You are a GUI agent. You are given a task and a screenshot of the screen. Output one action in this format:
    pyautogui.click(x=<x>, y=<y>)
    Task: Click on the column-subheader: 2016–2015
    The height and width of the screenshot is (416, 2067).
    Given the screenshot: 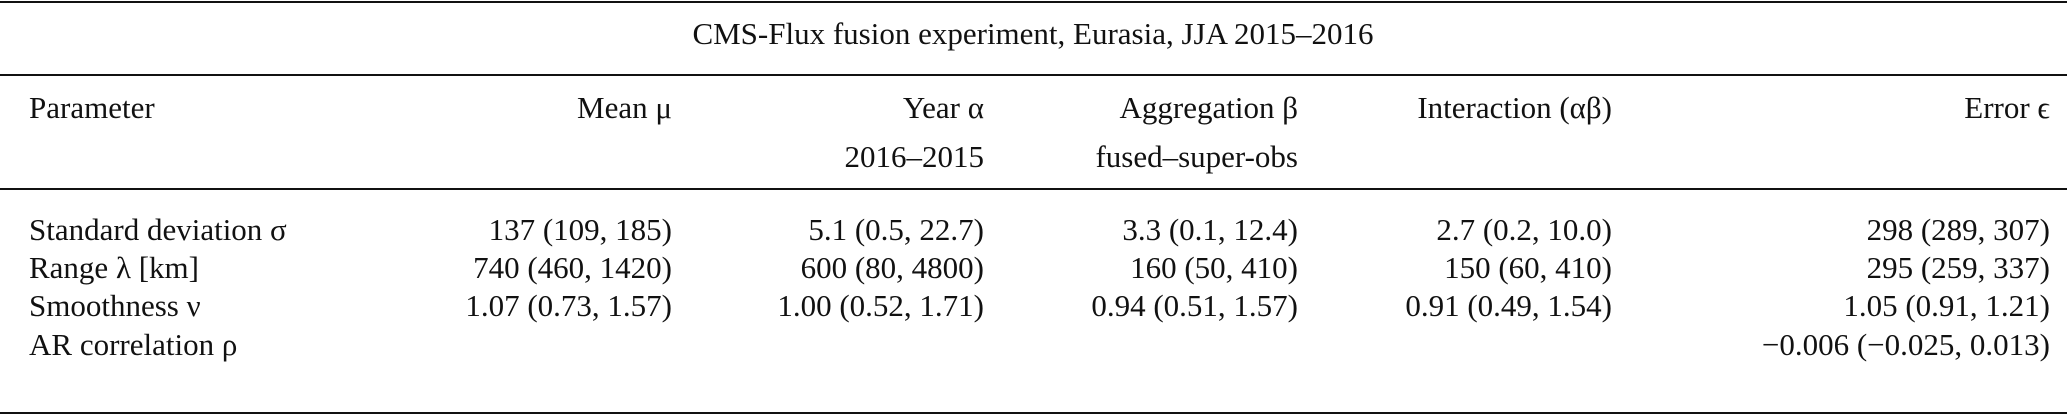 What is the action you would take?
    pyautogui.click(x=915, y=156)
    